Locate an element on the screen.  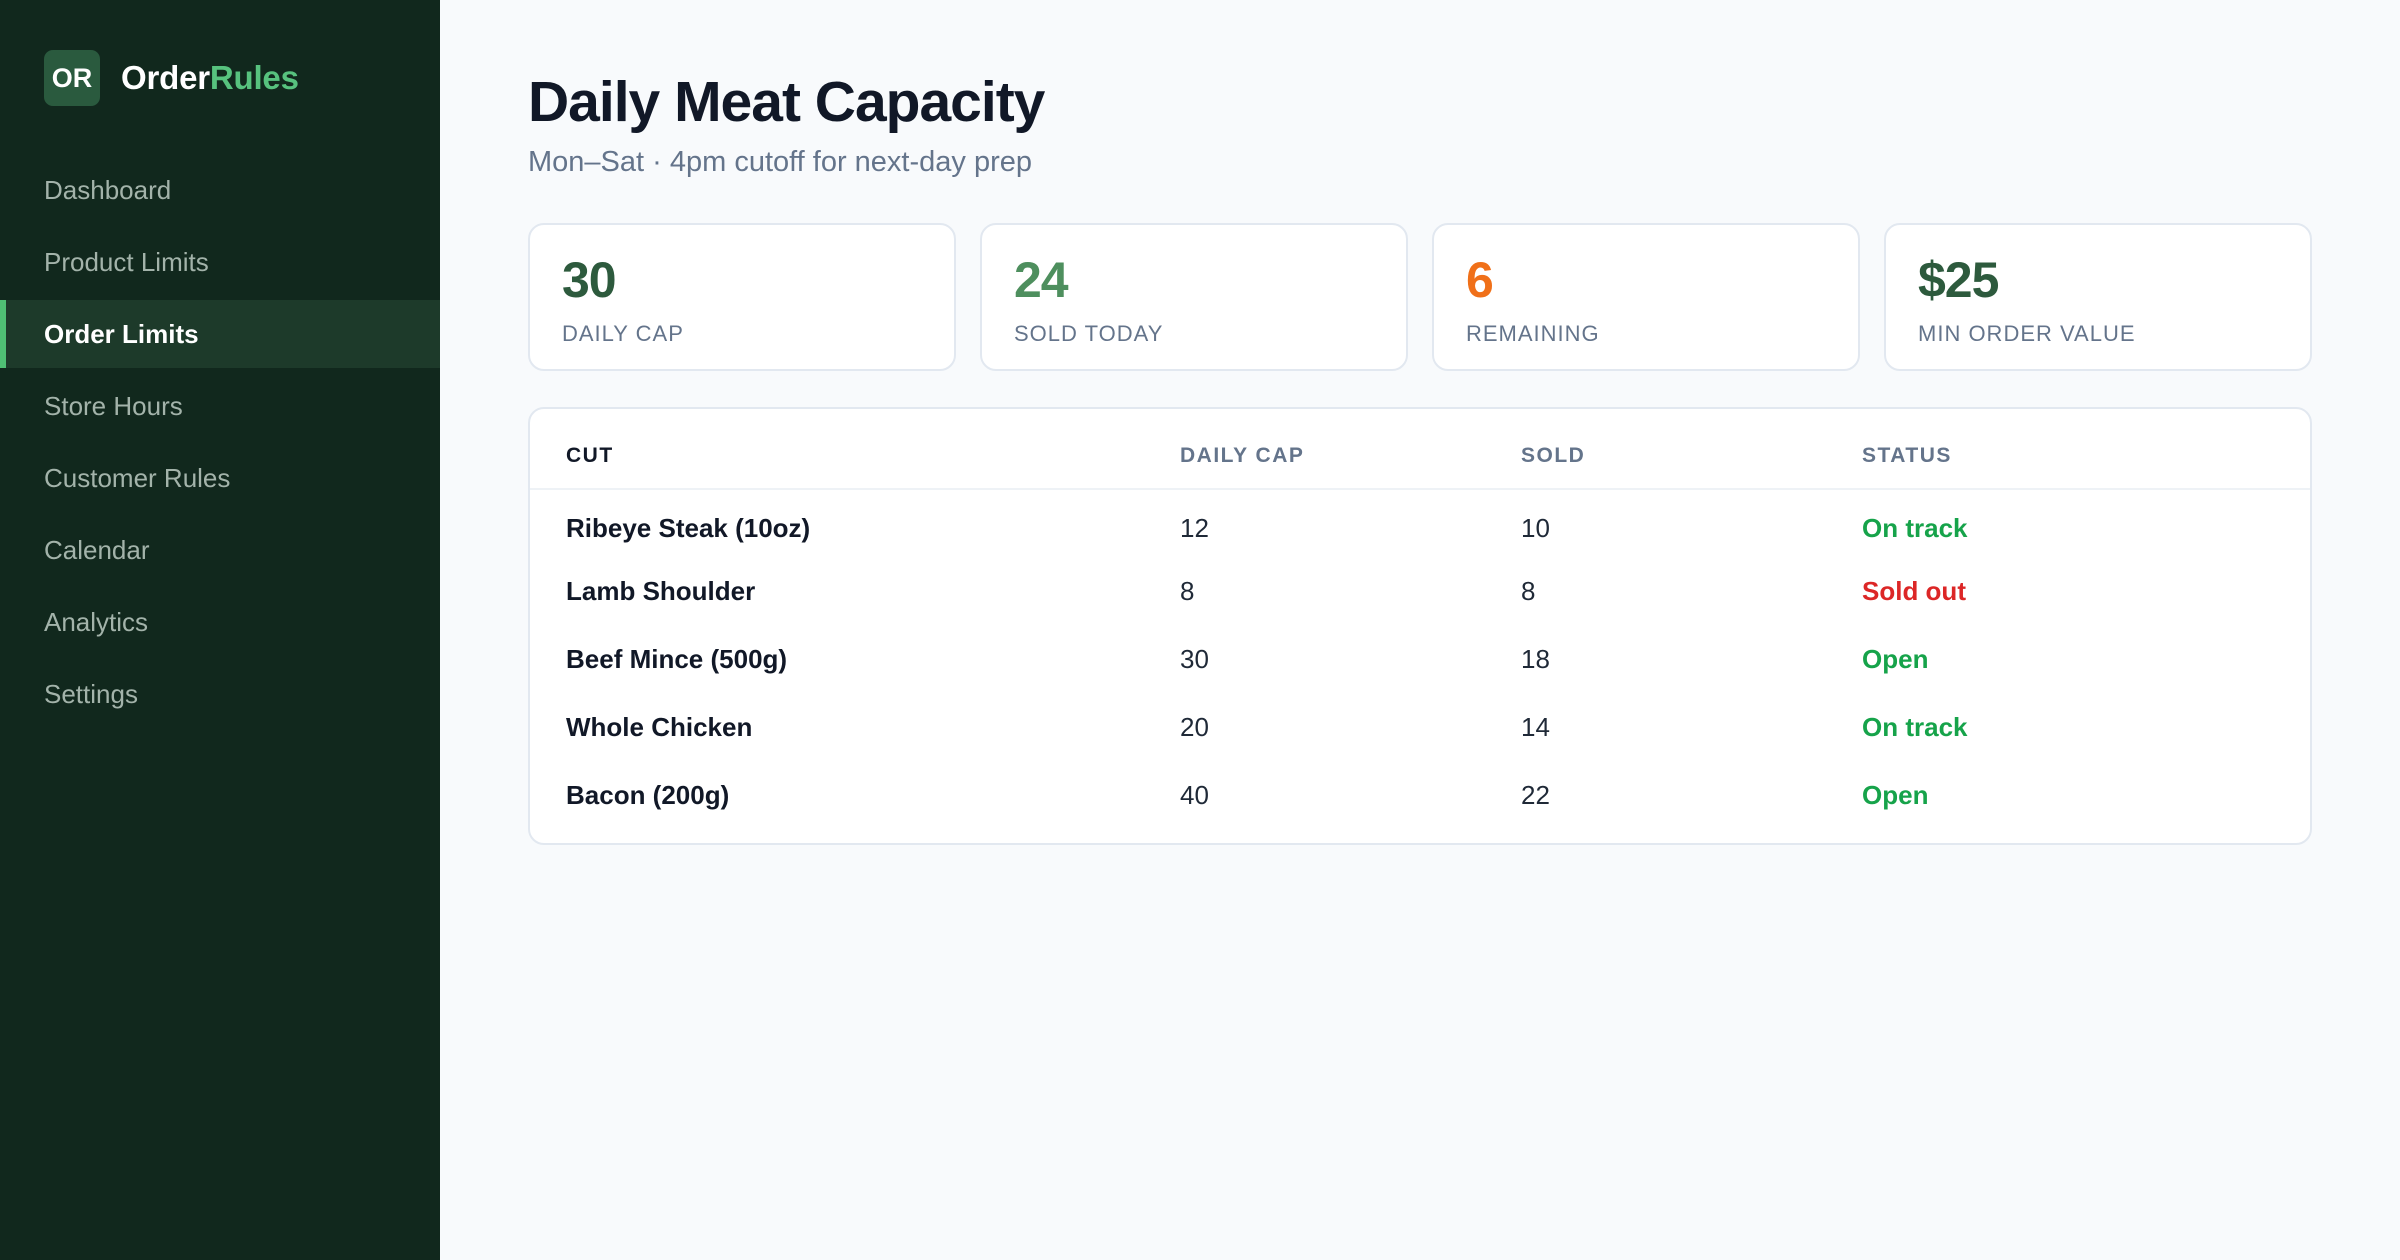
cell-cut: Ribeye Steak (10oz) is located at coordinates (688, 528).